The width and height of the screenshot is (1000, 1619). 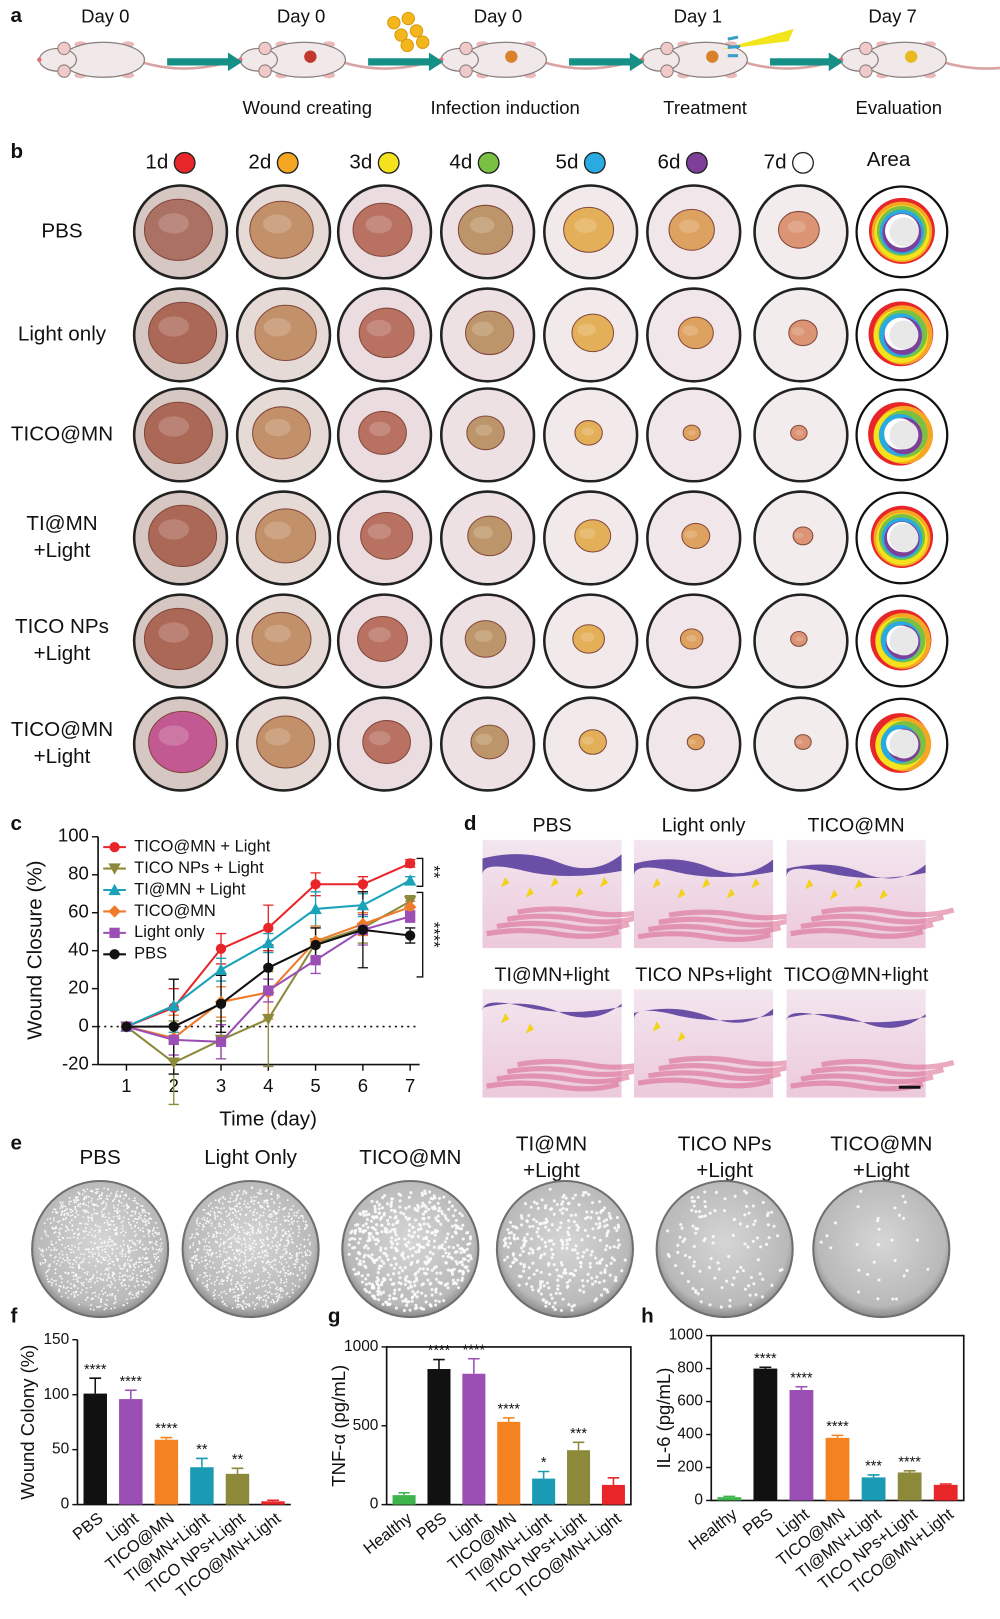 What do you see at coordinates (474, 1365) in the screenshot?
I see `error-bar` at bounding box center [474, 1365].